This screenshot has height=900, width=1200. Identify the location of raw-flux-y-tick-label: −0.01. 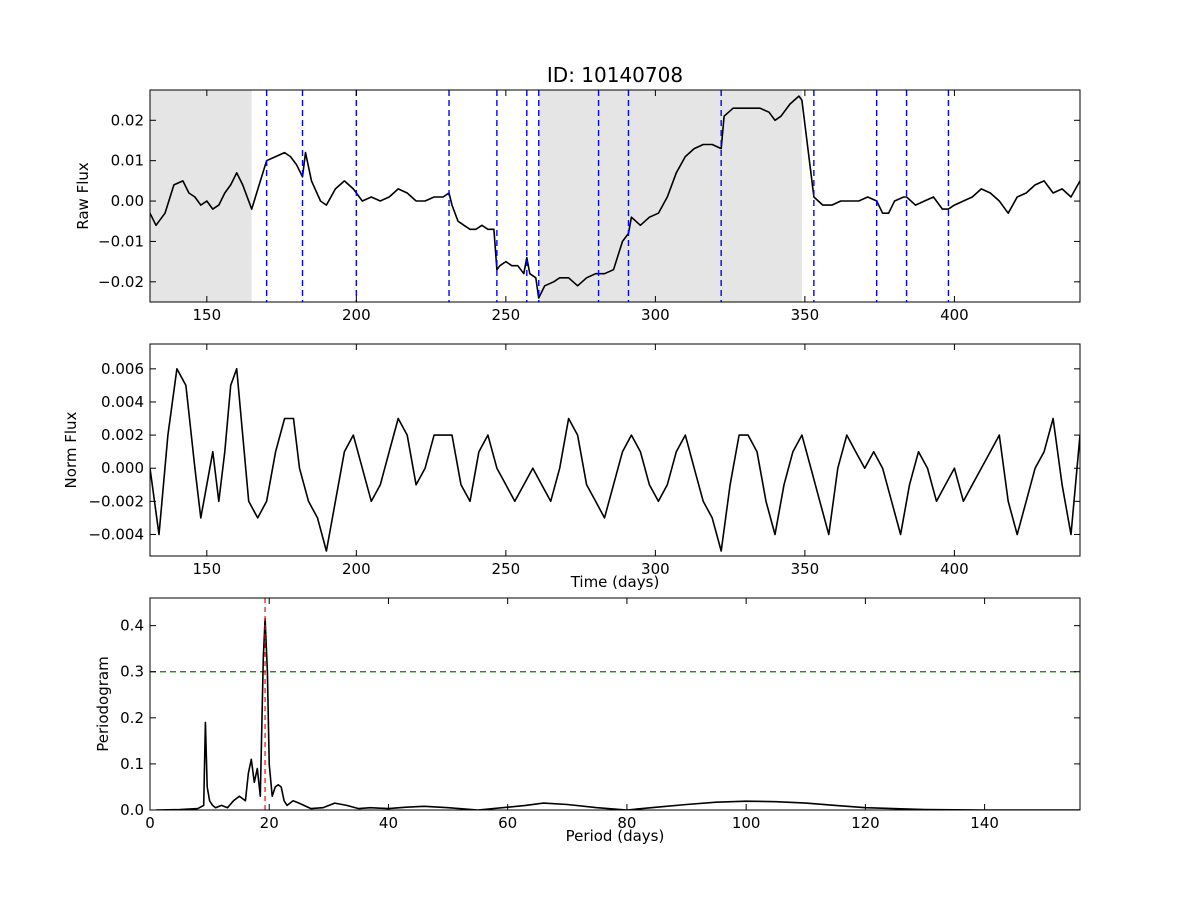
(121, 241).